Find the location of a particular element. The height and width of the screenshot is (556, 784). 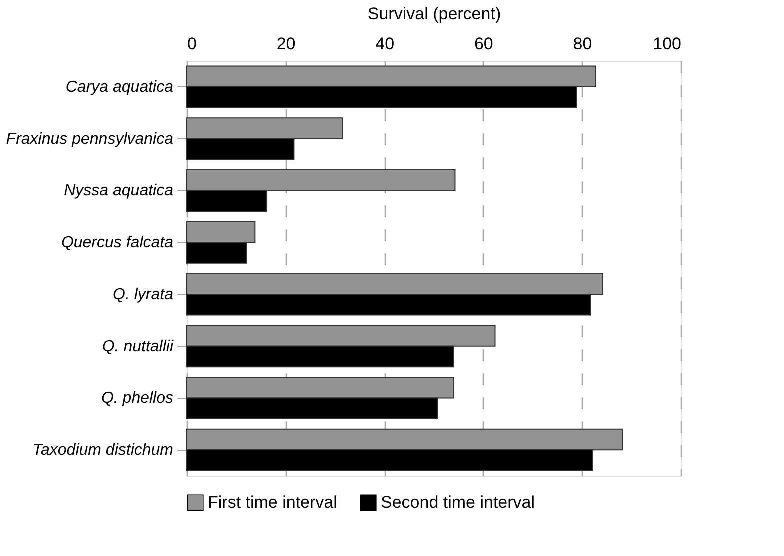

x-tick-label: 60 is located at coordinates (484, 44).